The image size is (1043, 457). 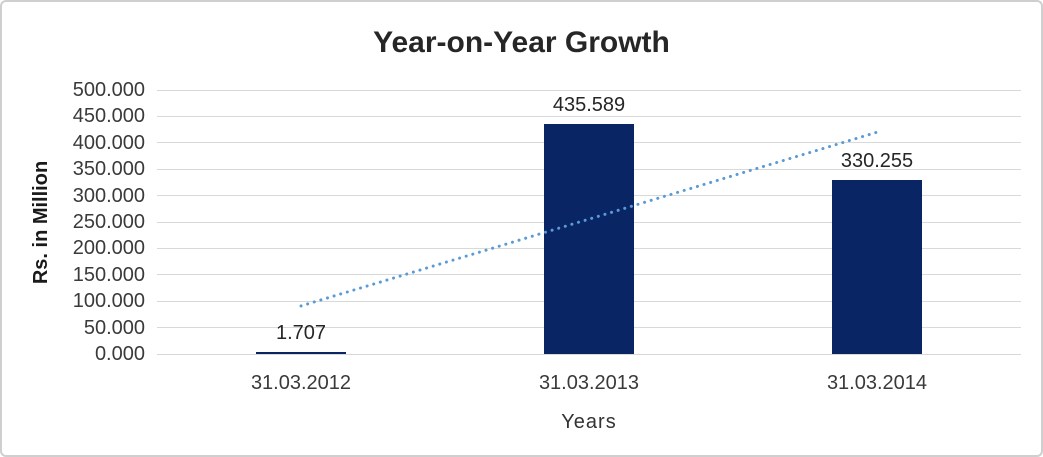 What do you see at coordinates (301, 383) in the screenshot?
I see `x-tick-label: 31.03.2012` at bounding box center [301, 383].